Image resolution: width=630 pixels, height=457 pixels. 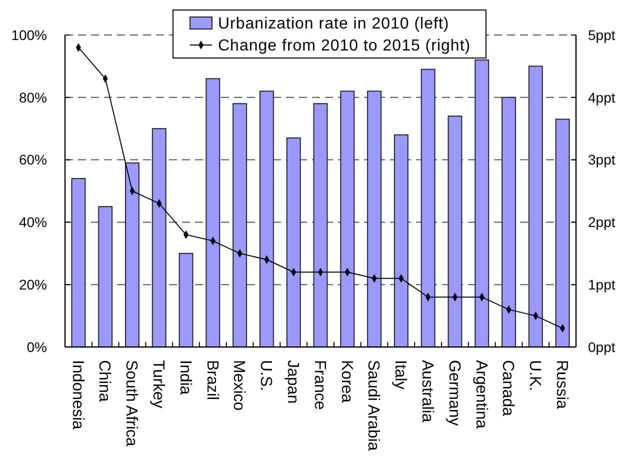 What do you see at coordinates (561, 385) in the screenshot?
I see `x-tick-label: Russia` at bounding box center [561, 385].